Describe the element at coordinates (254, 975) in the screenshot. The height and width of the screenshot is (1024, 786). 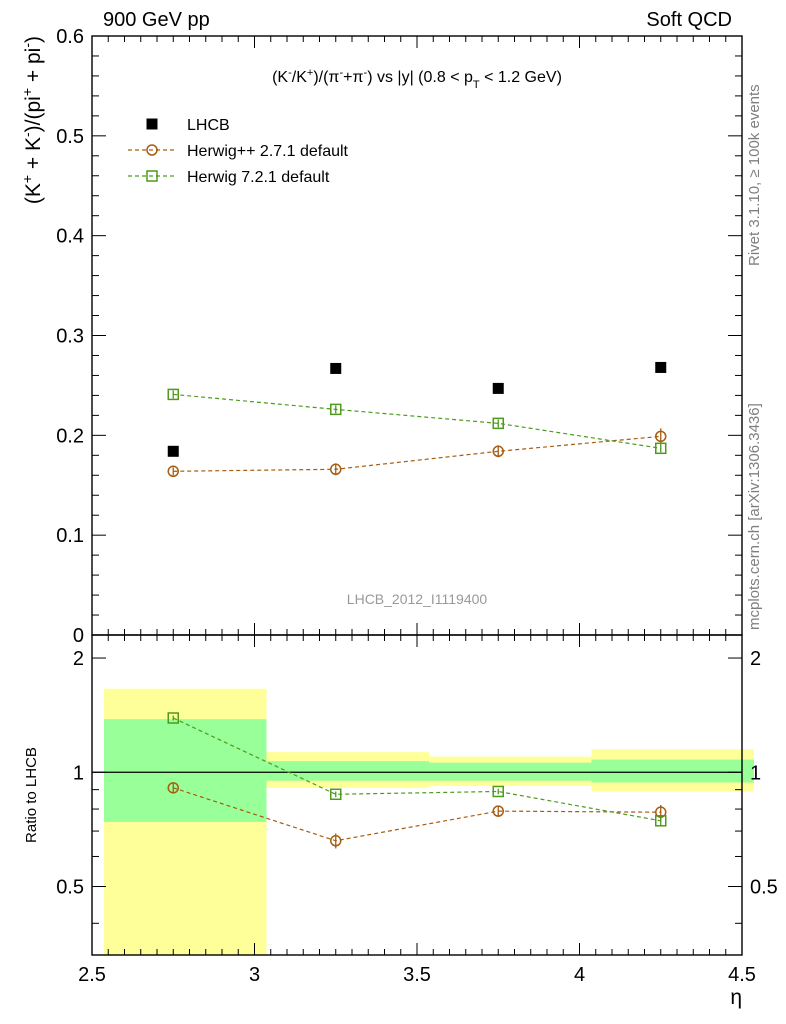
I see `x-tick-label: 3` at that location.